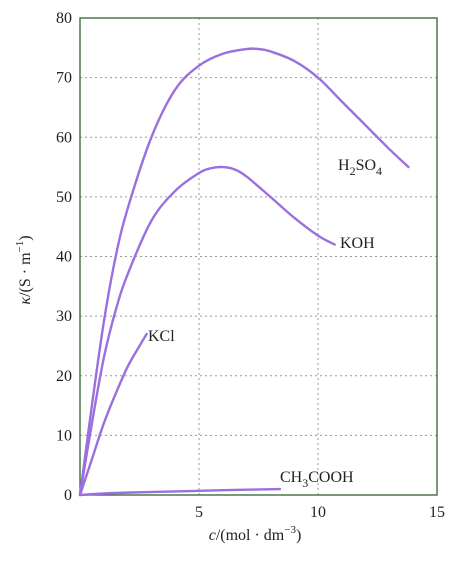  I want to click on y-tick-label: 0, so click(68, 495).